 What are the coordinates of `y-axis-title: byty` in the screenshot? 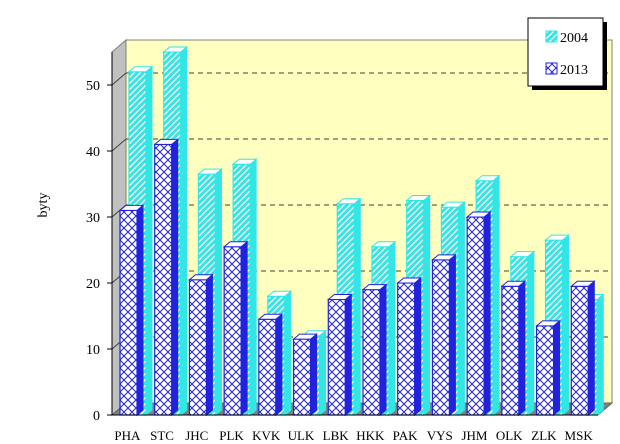 It's located at (43, 205).